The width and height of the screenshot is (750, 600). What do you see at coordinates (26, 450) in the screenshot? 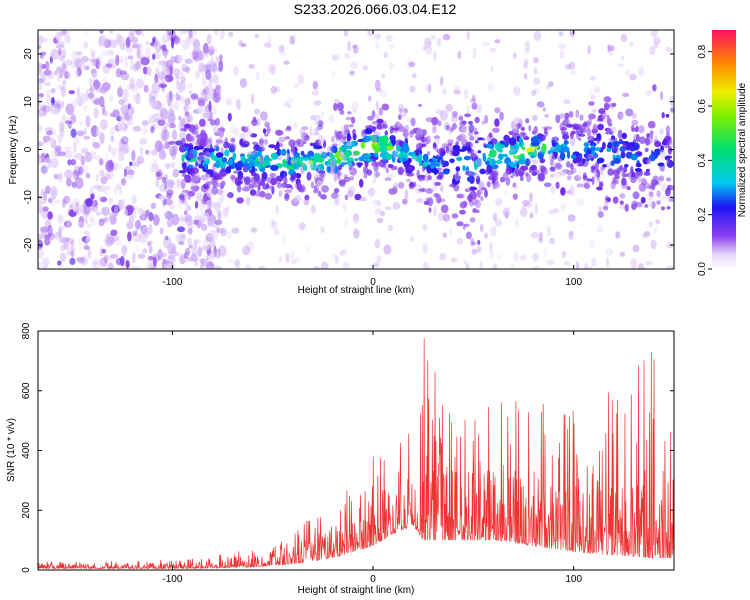
I see `snr-y-tick-label: 400` at bounding box center [26, 450].